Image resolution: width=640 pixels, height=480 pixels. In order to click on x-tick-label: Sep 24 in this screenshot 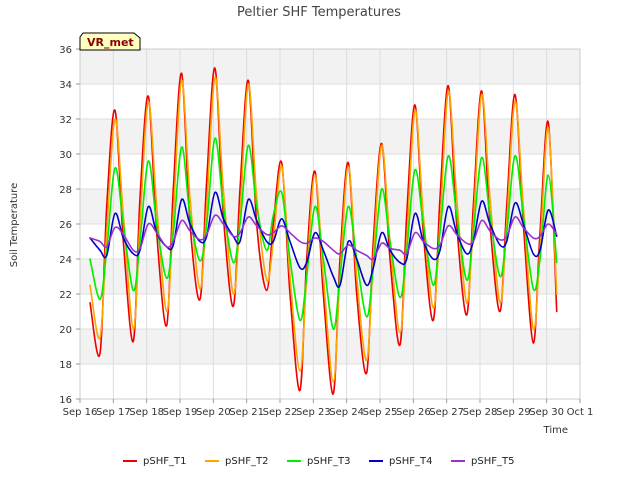, I will do `click(346, 412)`.